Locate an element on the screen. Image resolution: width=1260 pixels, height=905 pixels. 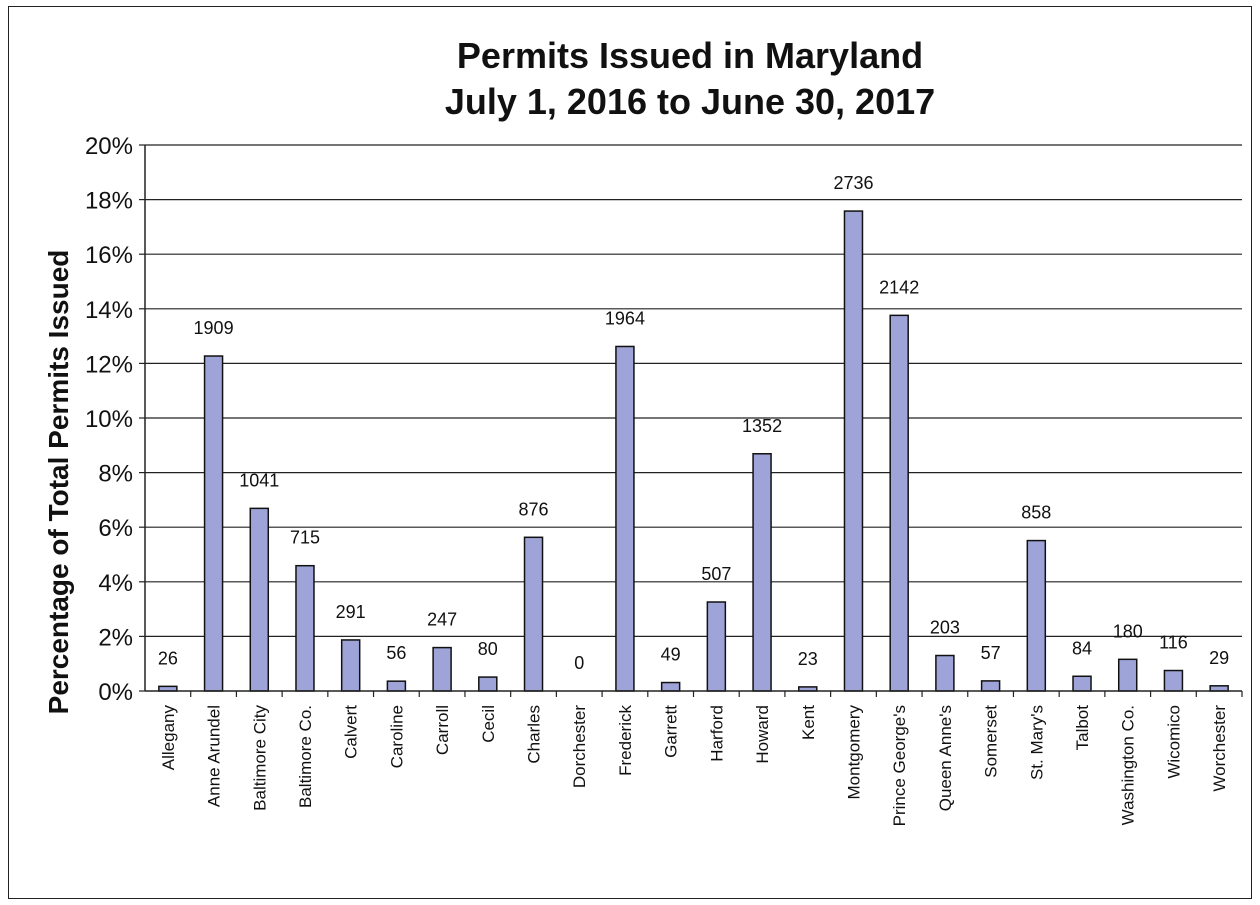
y-tick-label: 20% is located at coordinates (109, 146).